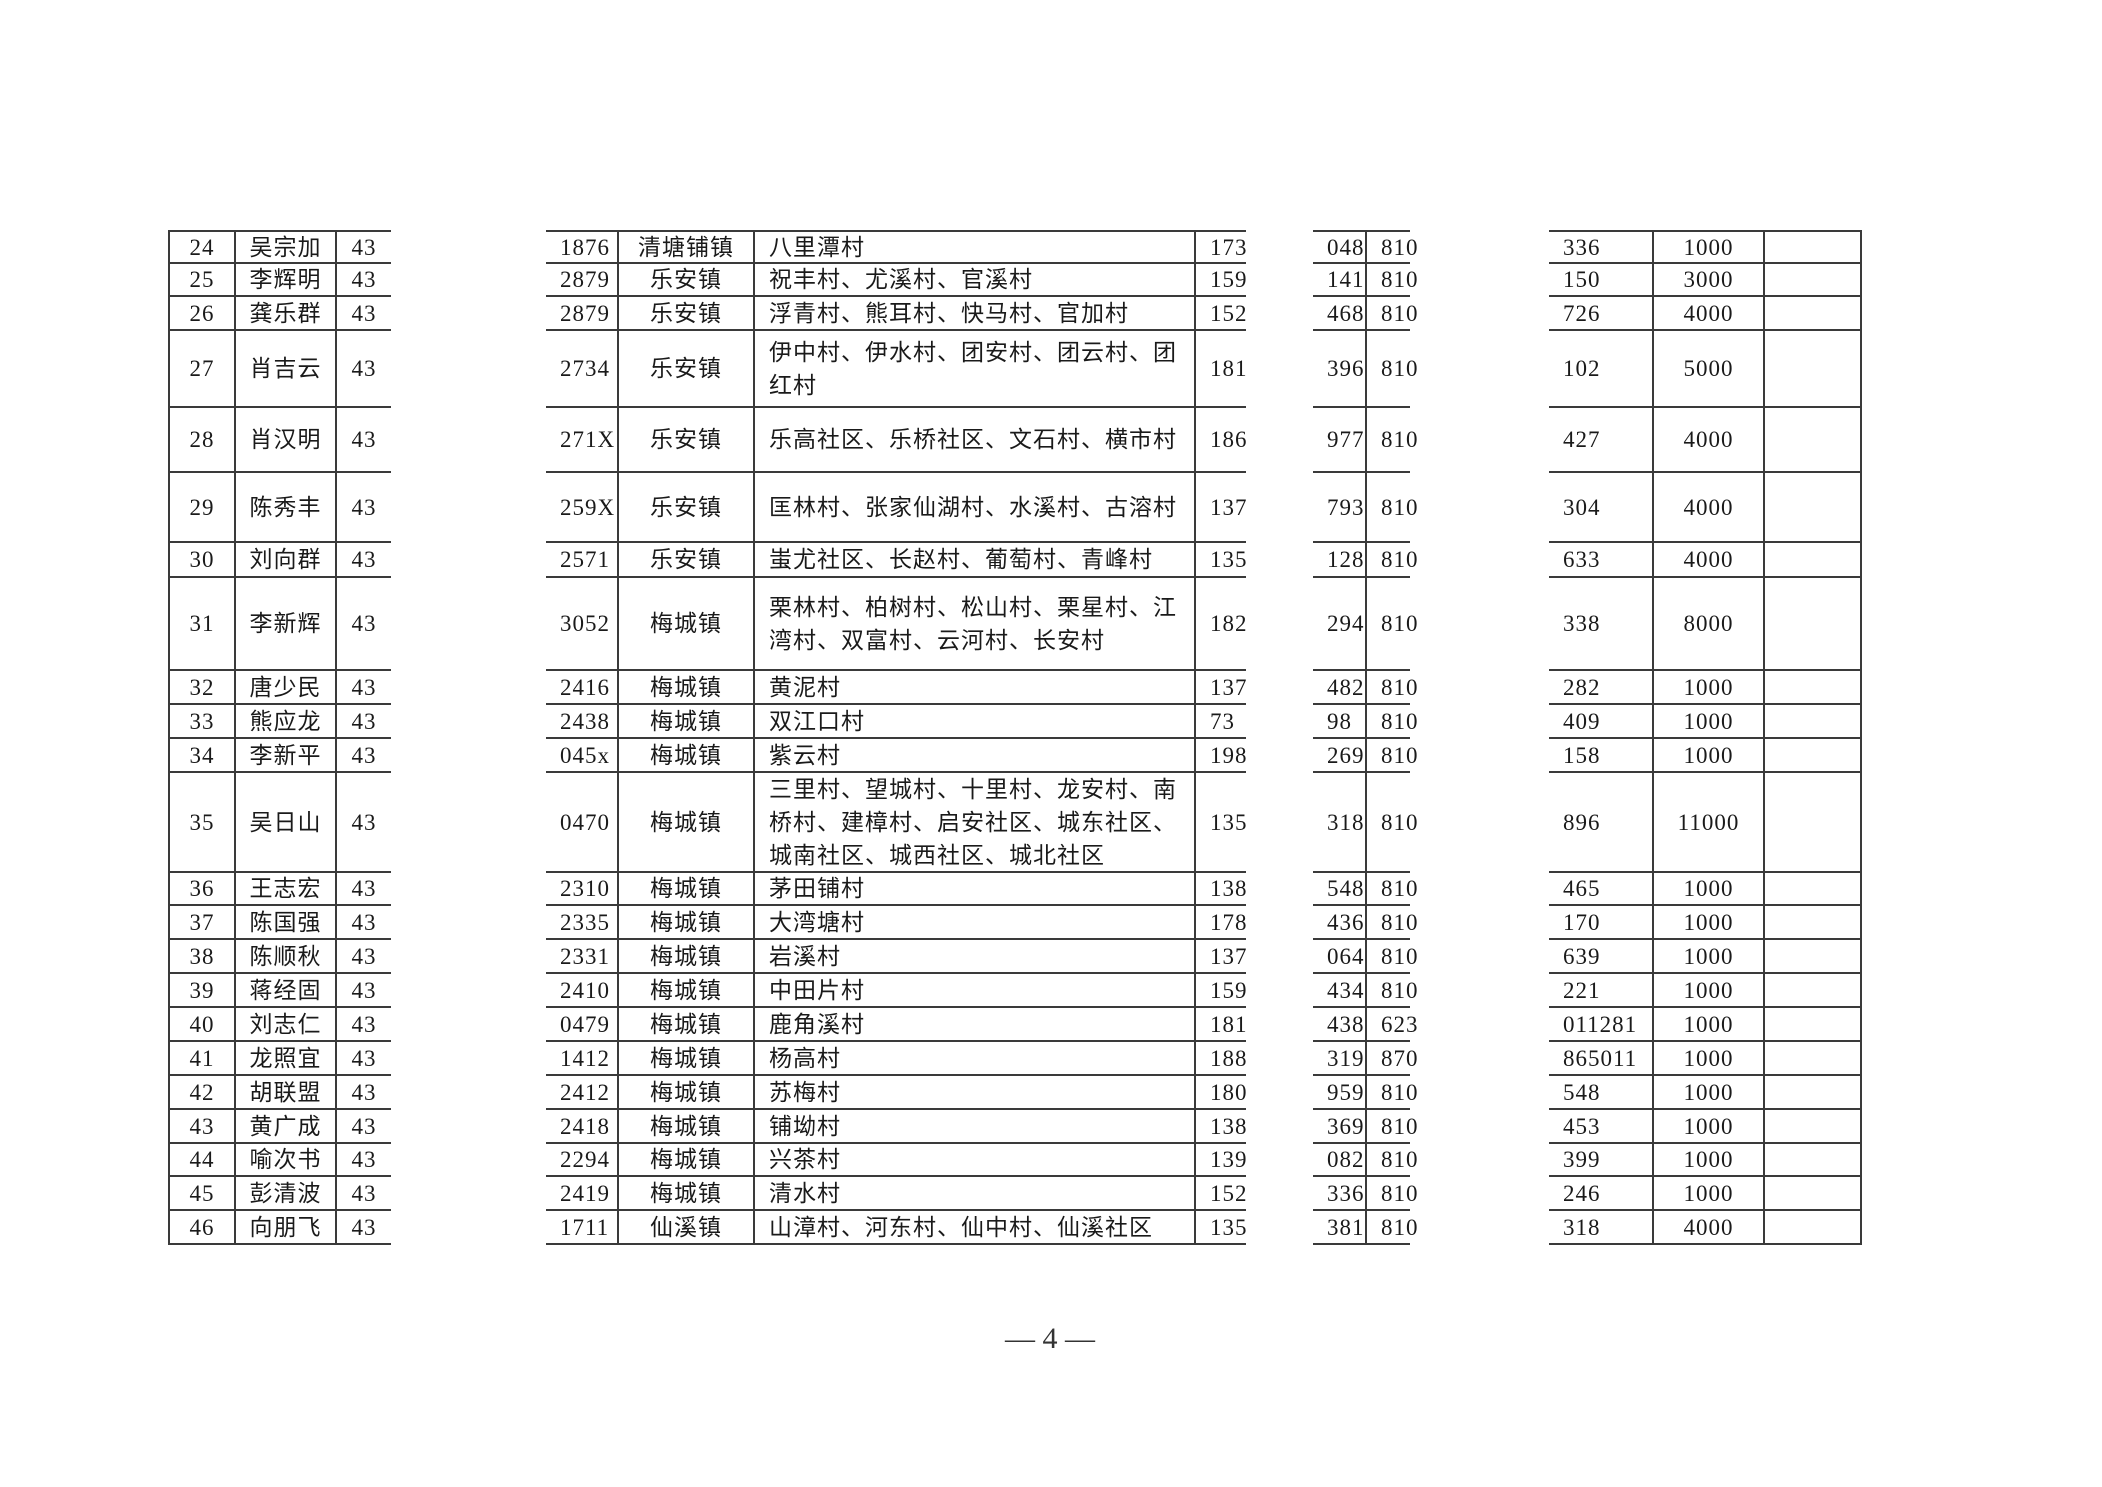  I want to click on phone-suffix-cell-text: 548, so click(1346, 888).